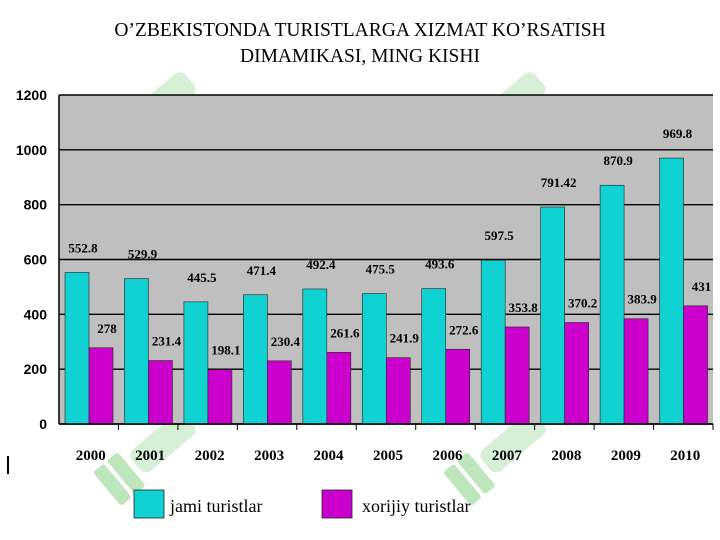 The width and height of the screenshot is (720, 540). What do you see at coordinates (345, 332) in the screenshot?
I see `data-label-xorijiy-2004: 261.6` at bounding box center [345, 332].